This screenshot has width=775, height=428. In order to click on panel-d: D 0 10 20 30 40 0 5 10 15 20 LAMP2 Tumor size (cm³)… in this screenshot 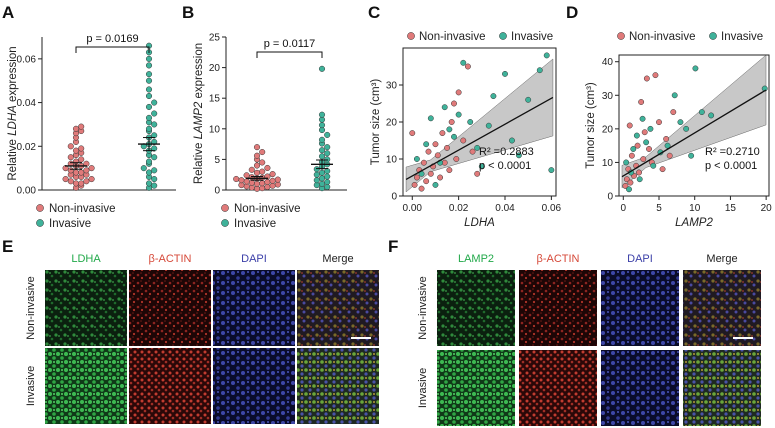, I will do `click(669, 116)`.